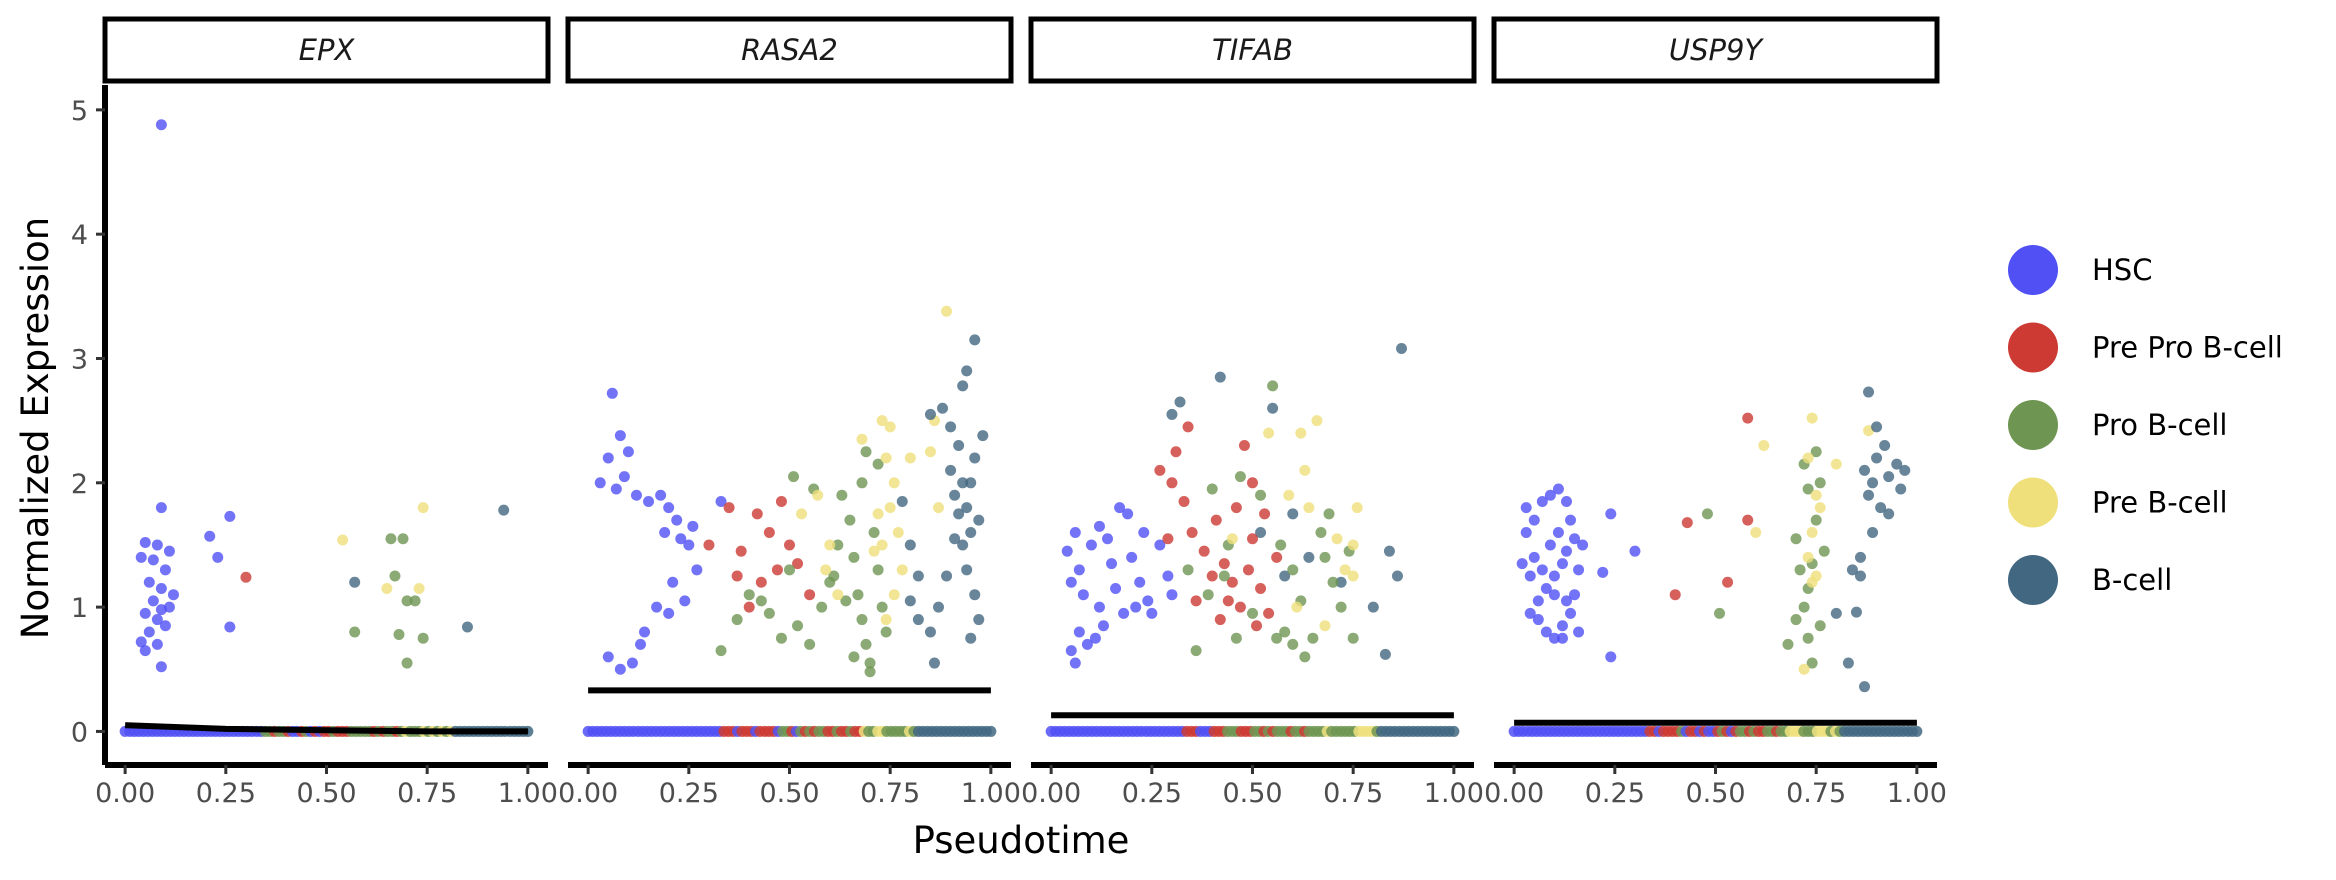 This screenshot has width=2336, height=880. I want to click on zero-expression-points, so click(789, 731).